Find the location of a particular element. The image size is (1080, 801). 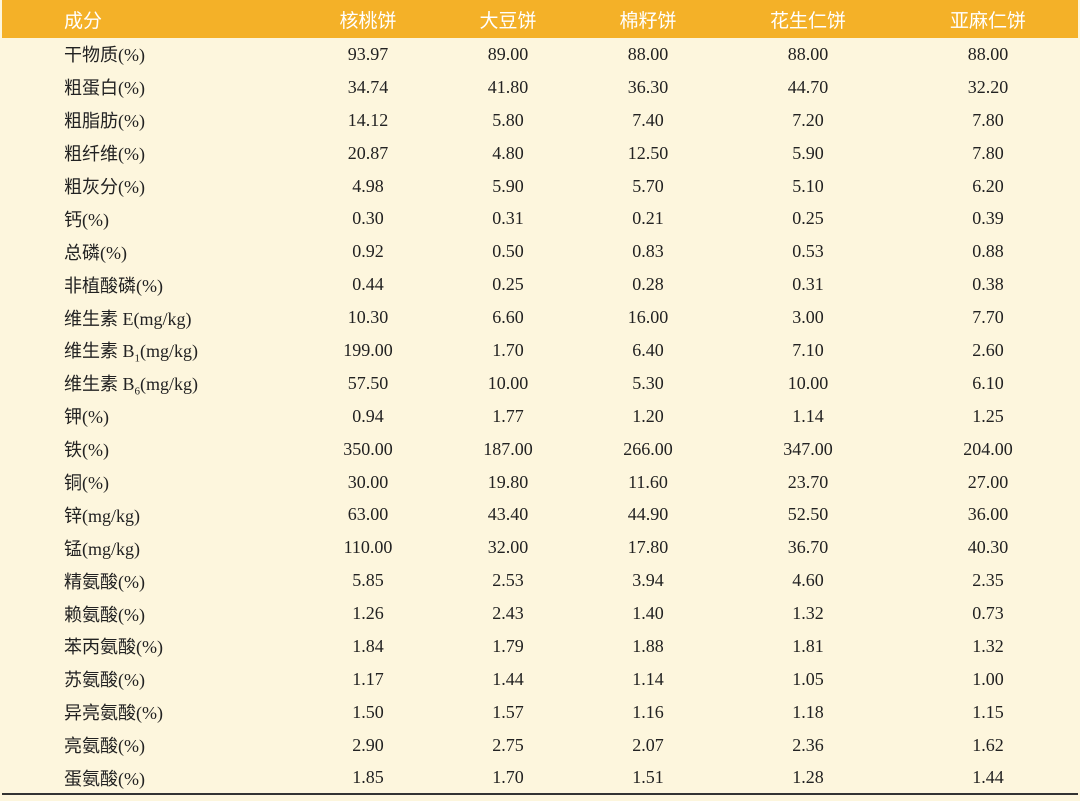

value-cell: 2.36 is located at coordinates (808, 744).